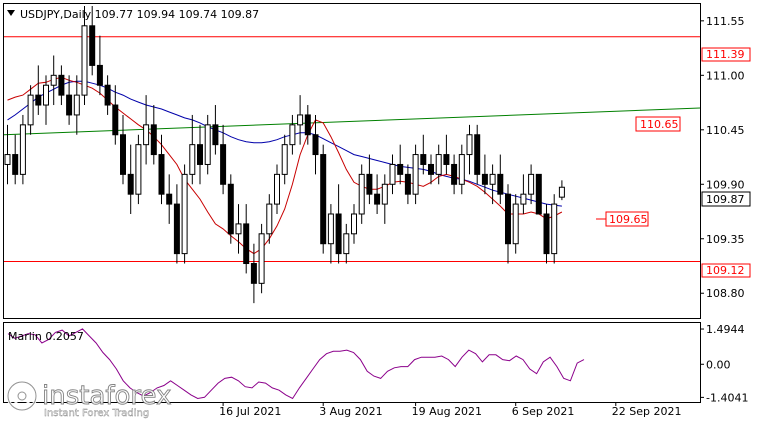  Describe the element at coordinates (350, 411) in the screenshot. I see `time-tick-label: 3 Aug 2021` at that location.